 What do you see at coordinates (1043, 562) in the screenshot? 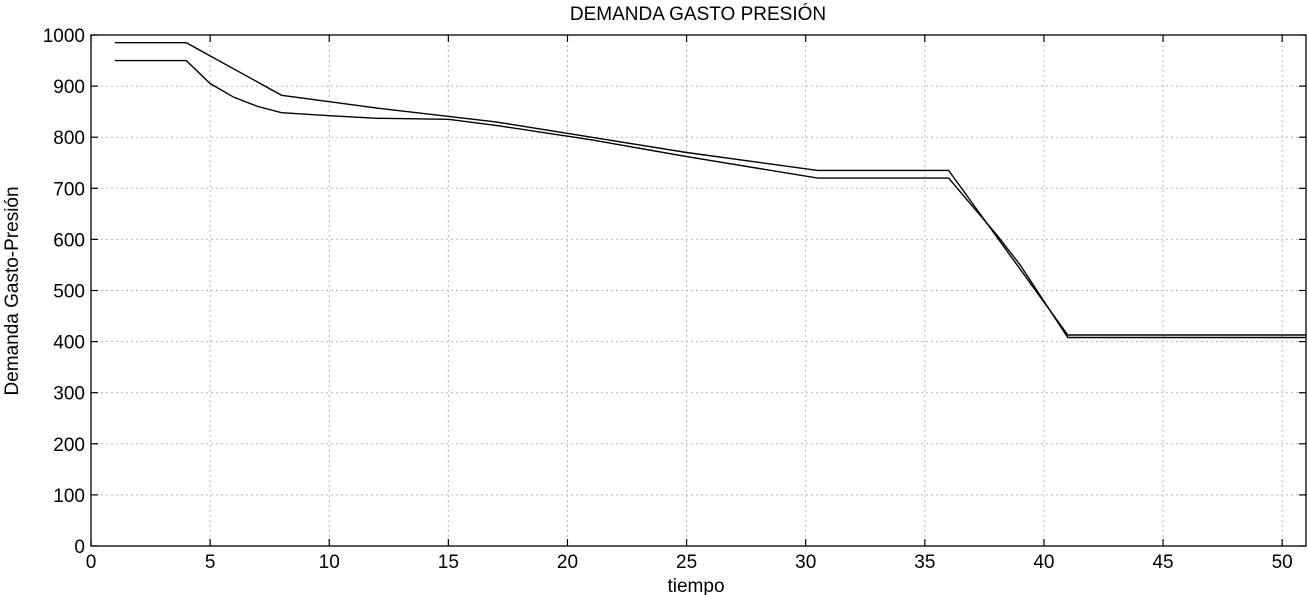
I see `x-tick-label: 40` at bounding box center [1043, 562].